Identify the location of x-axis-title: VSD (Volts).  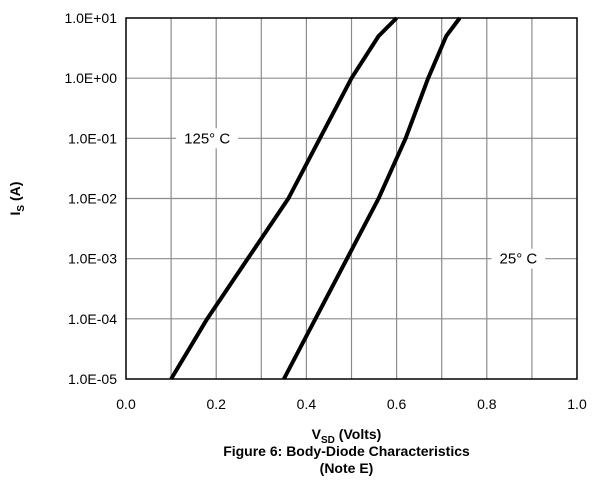
(347, 436).